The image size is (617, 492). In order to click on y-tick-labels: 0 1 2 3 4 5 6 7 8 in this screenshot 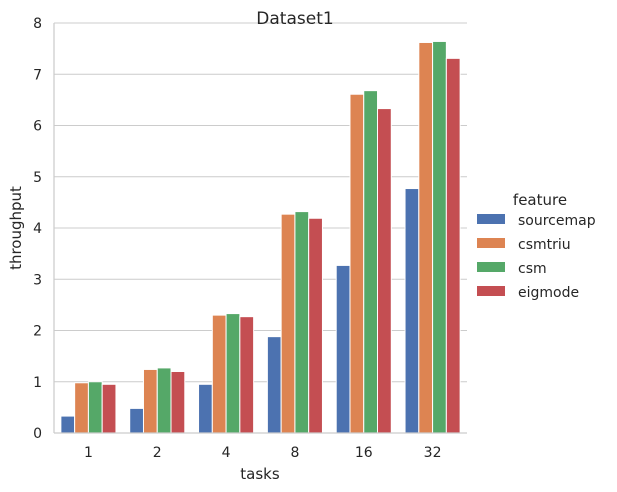, I will do `click(37, 229)`.